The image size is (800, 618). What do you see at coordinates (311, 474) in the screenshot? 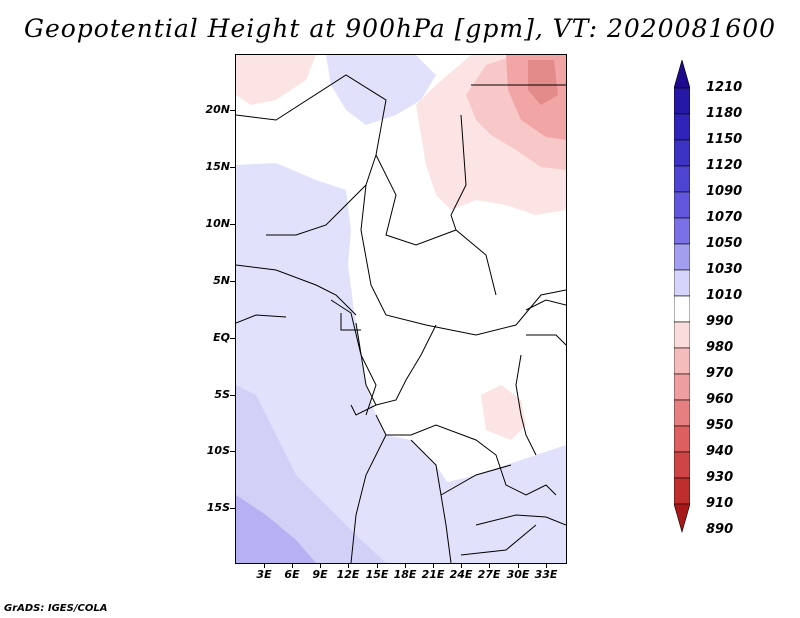
I see `high-height-region-mid` at bounding box center [311, 474].